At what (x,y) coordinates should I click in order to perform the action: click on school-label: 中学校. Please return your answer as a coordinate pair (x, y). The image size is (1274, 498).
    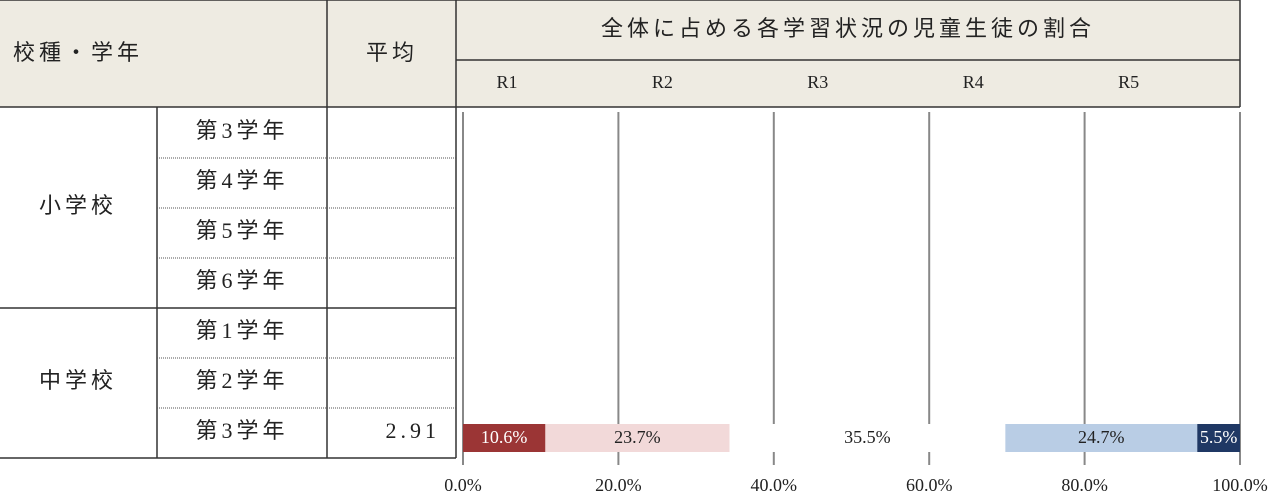
    Looking at the image, I should click on (78, 380).